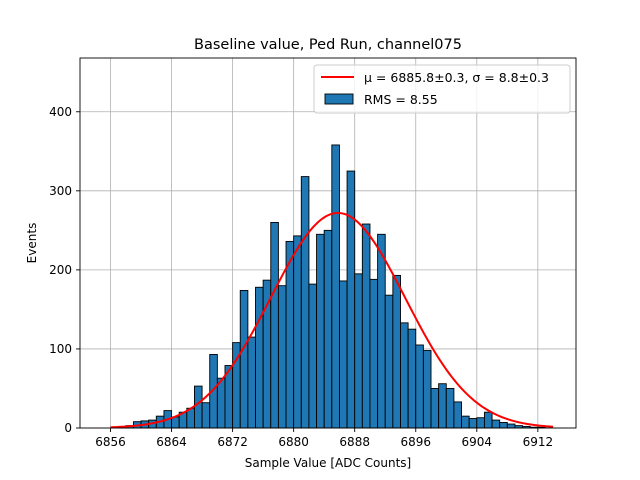  Describe the element at coordinates (538, 442) in the screenshot. I see `x-tick-label: 6912` at that location.